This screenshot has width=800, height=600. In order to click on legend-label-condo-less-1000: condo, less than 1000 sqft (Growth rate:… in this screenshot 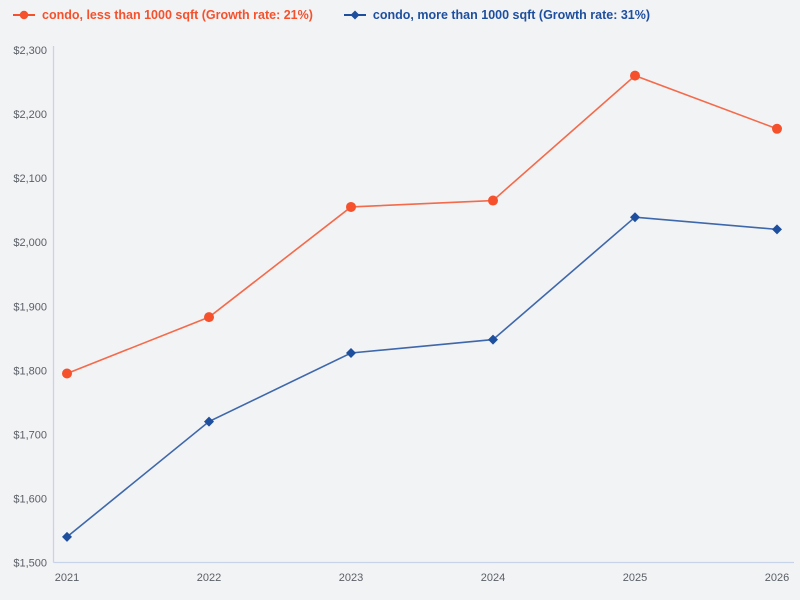, I will do `click(177, 15)`.